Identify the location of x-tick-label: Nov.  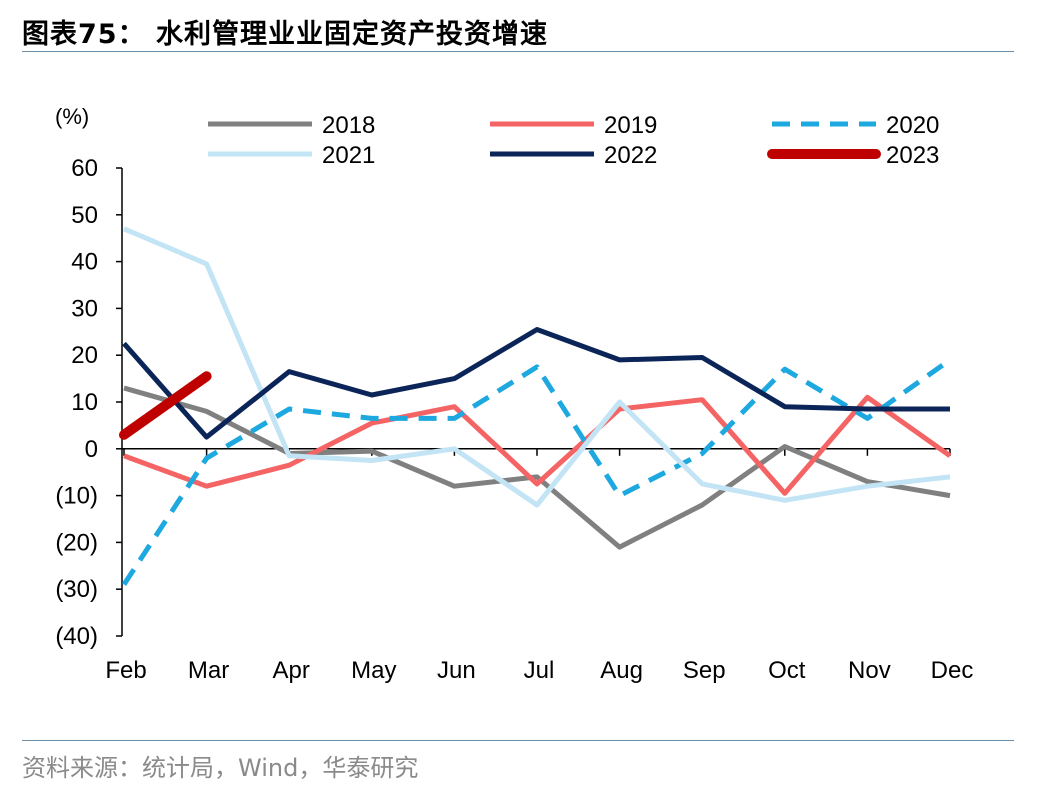
(869, 670).